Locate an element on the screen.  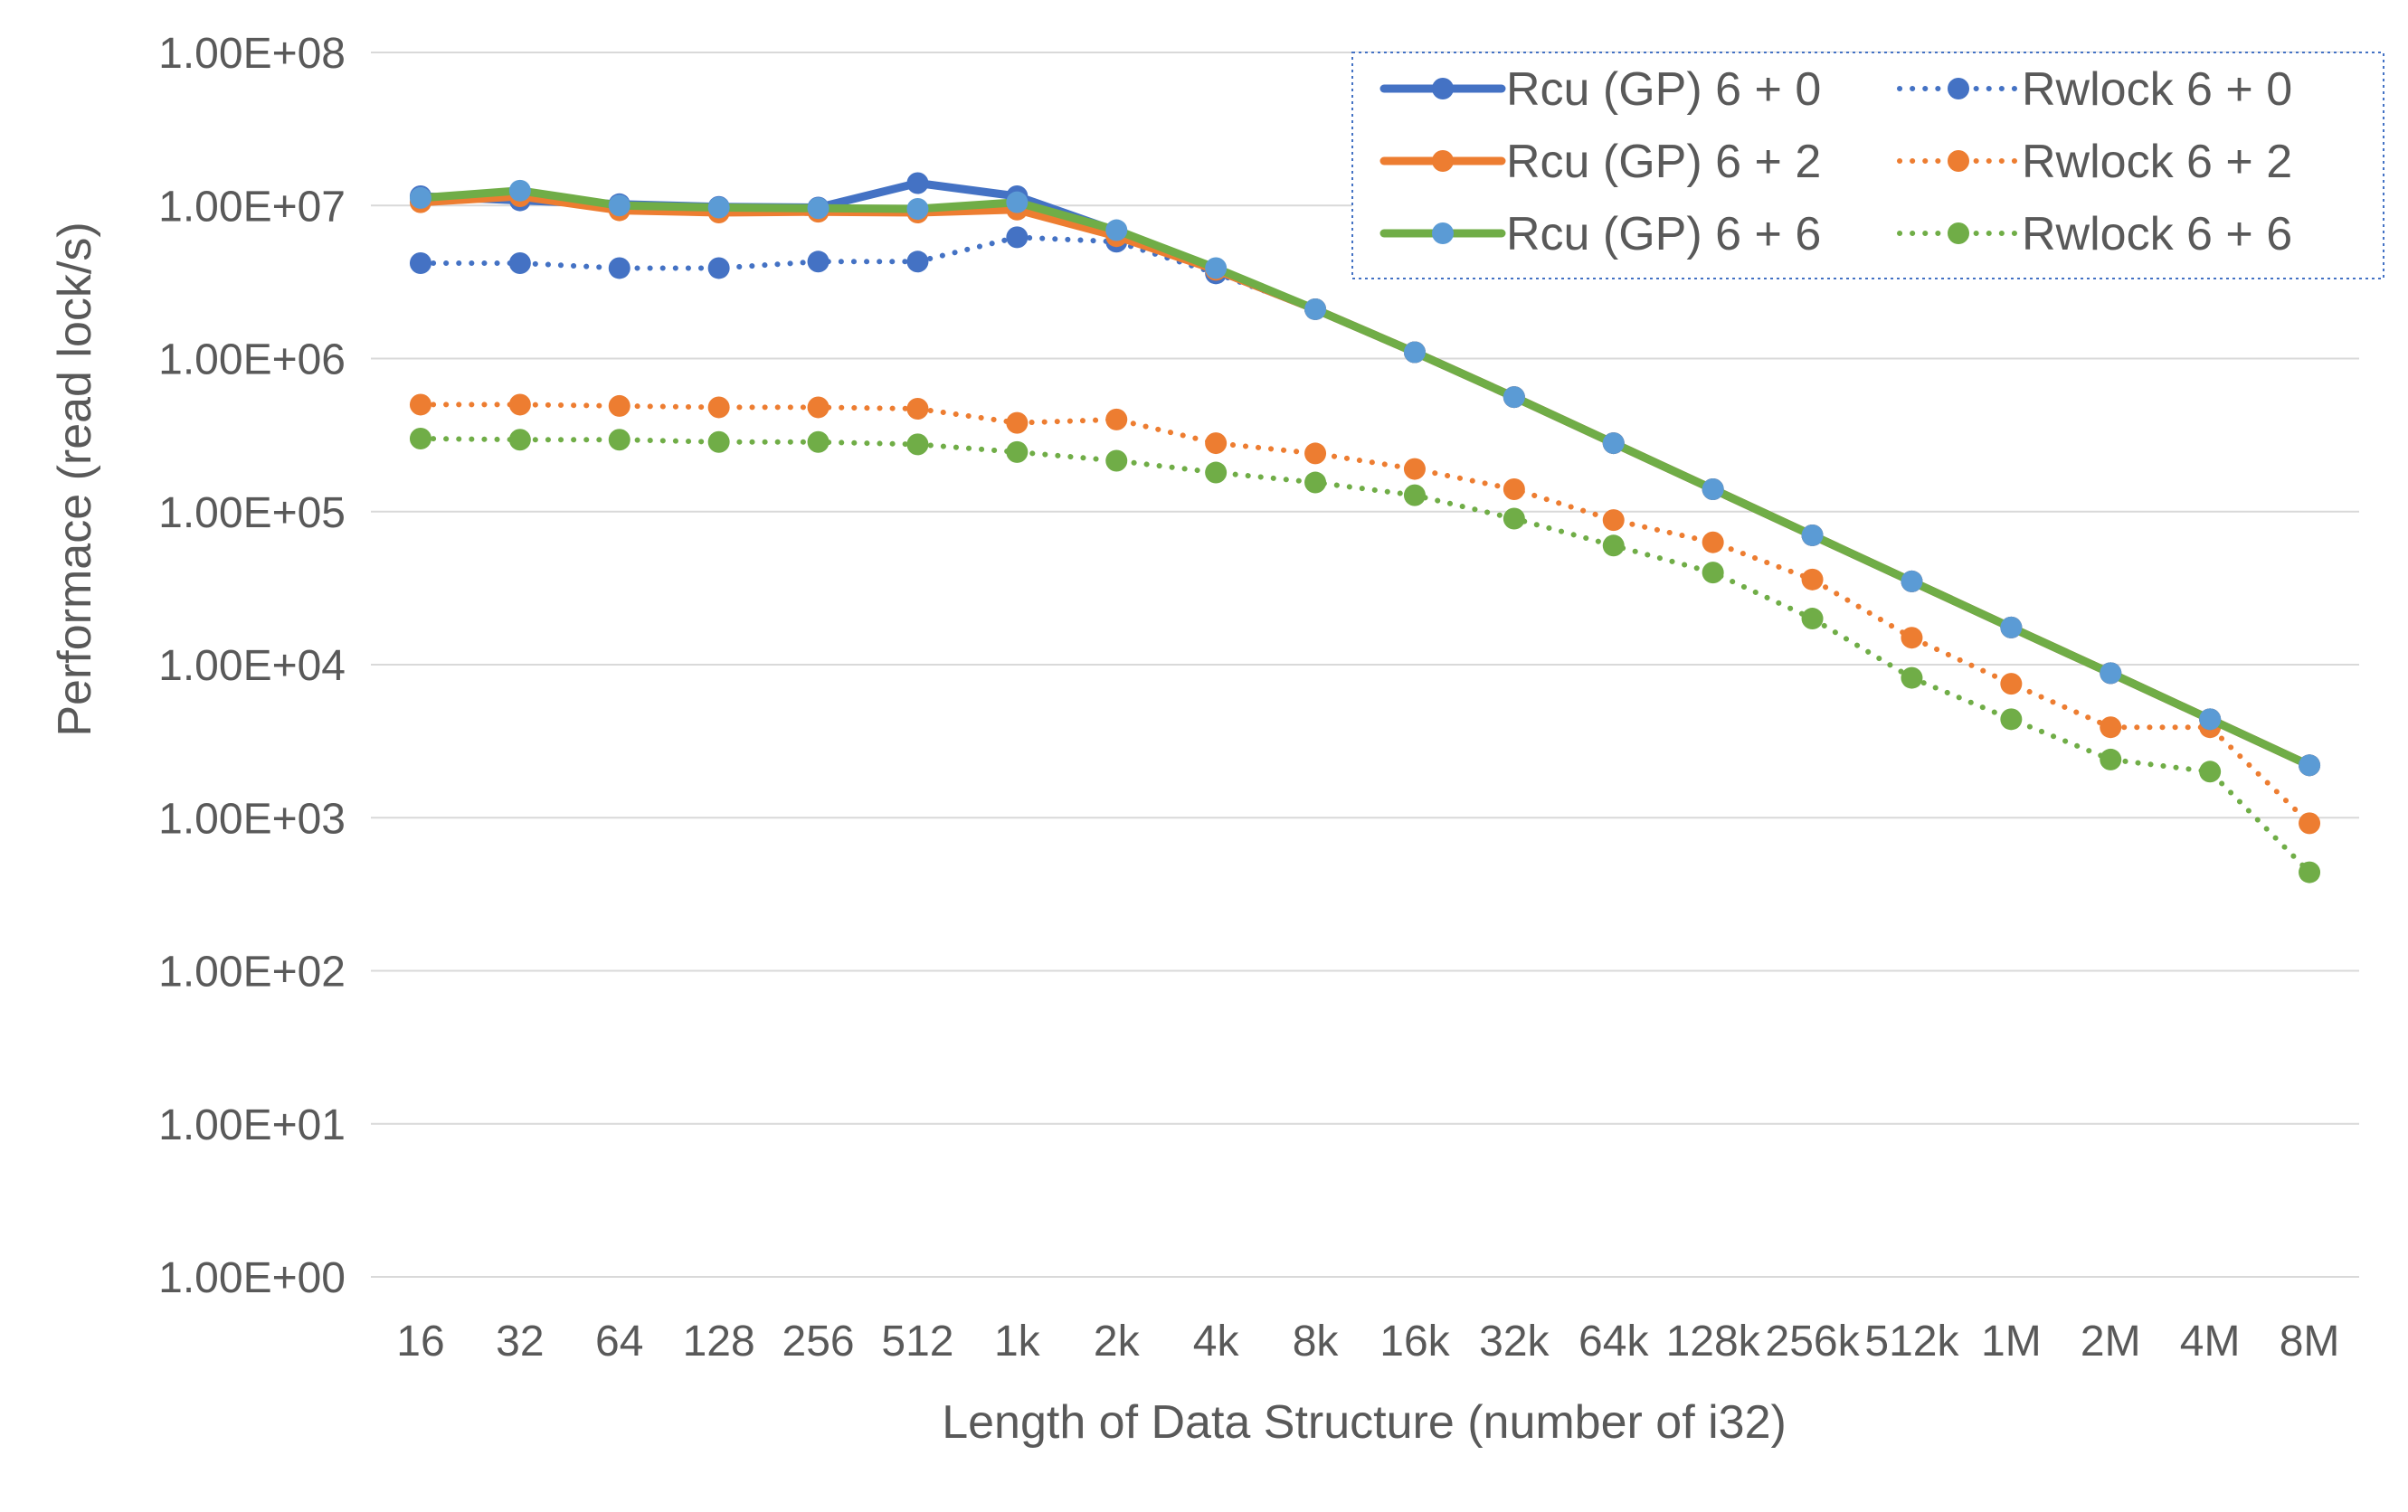
y-tick-label: 1.00E+08 is located at coordinates (252, 54).